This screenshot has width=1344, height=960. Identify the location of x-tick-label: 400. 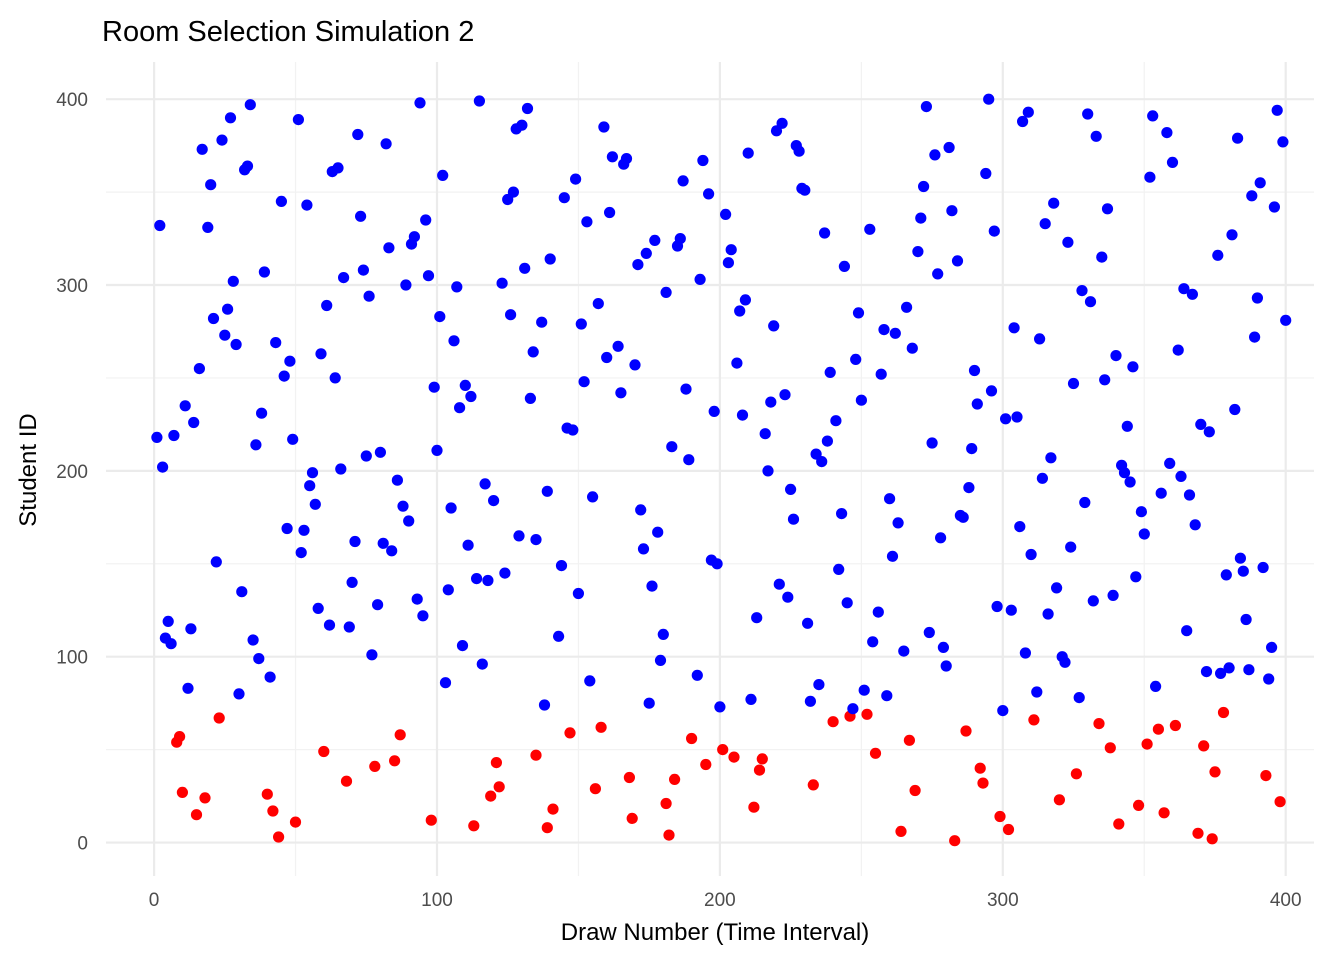
(1286, 900).